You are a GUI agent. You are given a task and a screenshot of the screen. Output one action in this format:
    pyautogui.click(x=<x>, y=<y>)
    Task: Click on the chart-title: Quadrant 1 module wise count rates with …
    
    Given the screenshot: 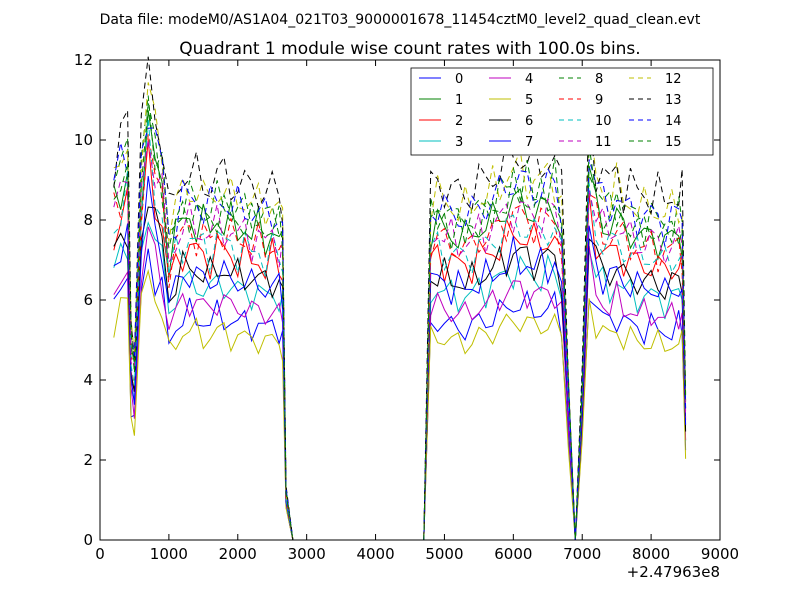 What is the action you would take?
    pyautogui.click(x=409, y=49)
    